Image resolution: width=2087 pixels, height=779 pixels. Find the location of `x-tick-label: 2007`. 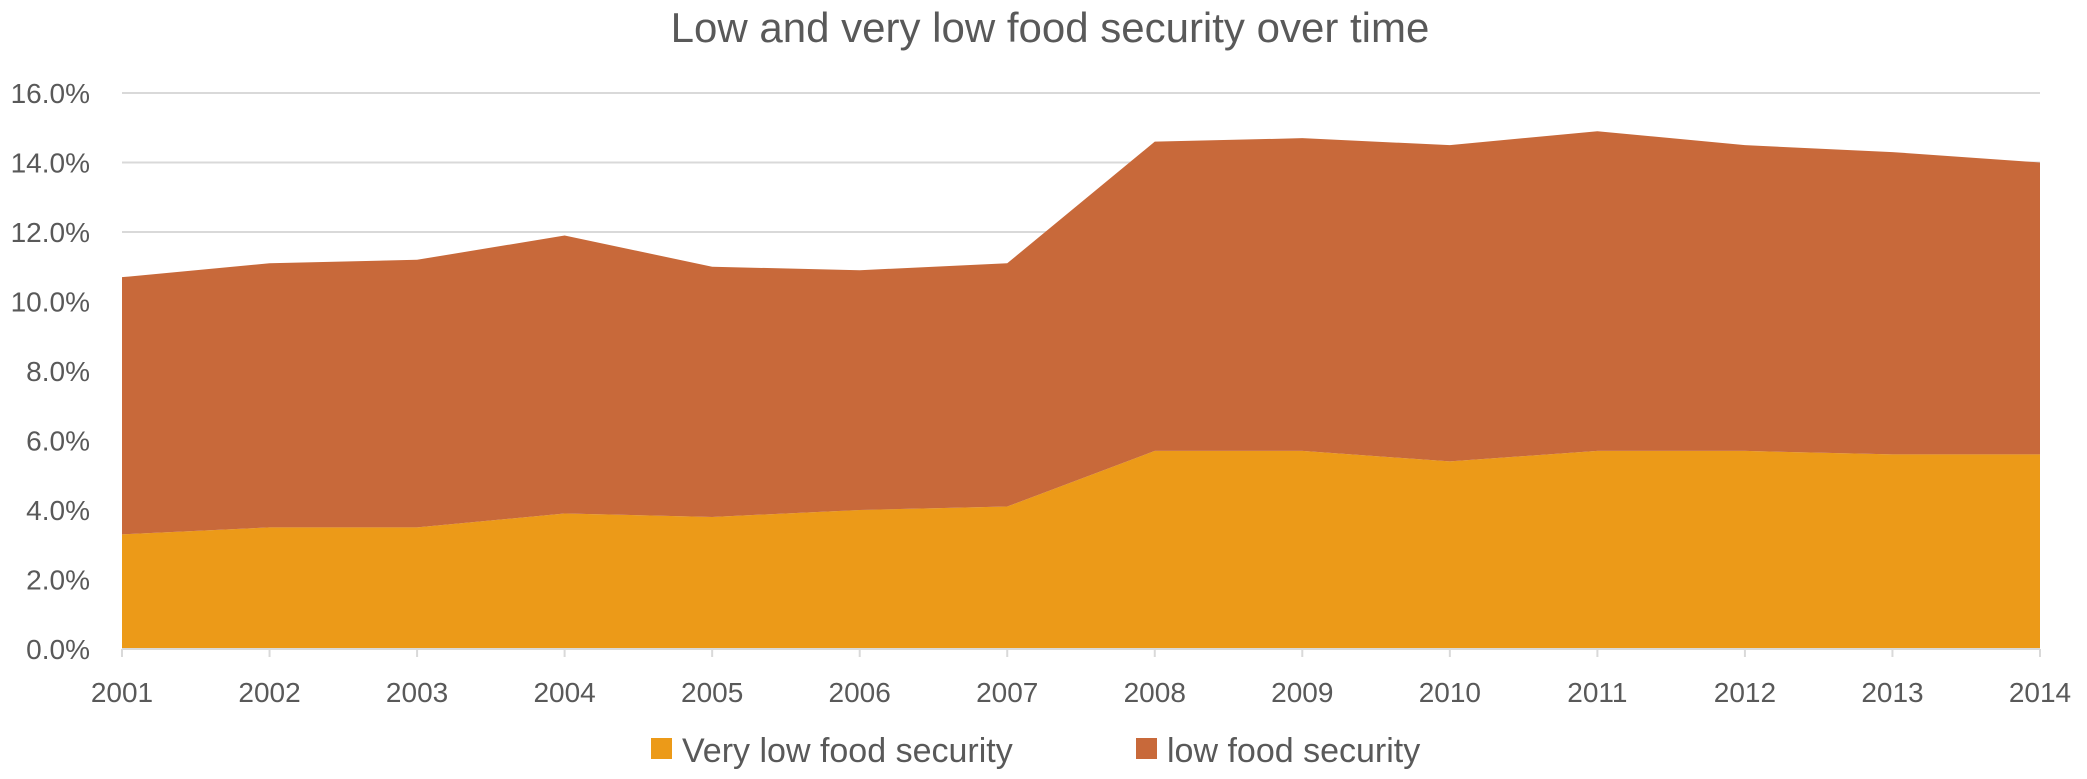

x-tick-label: 2007 is located at coordinates (1007, 692).